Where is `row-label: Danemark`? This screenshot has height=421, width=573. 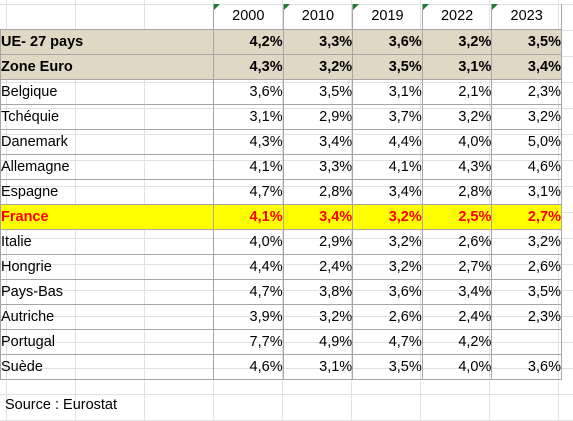 row-label: Danemark is located at coordinates (107, 141).